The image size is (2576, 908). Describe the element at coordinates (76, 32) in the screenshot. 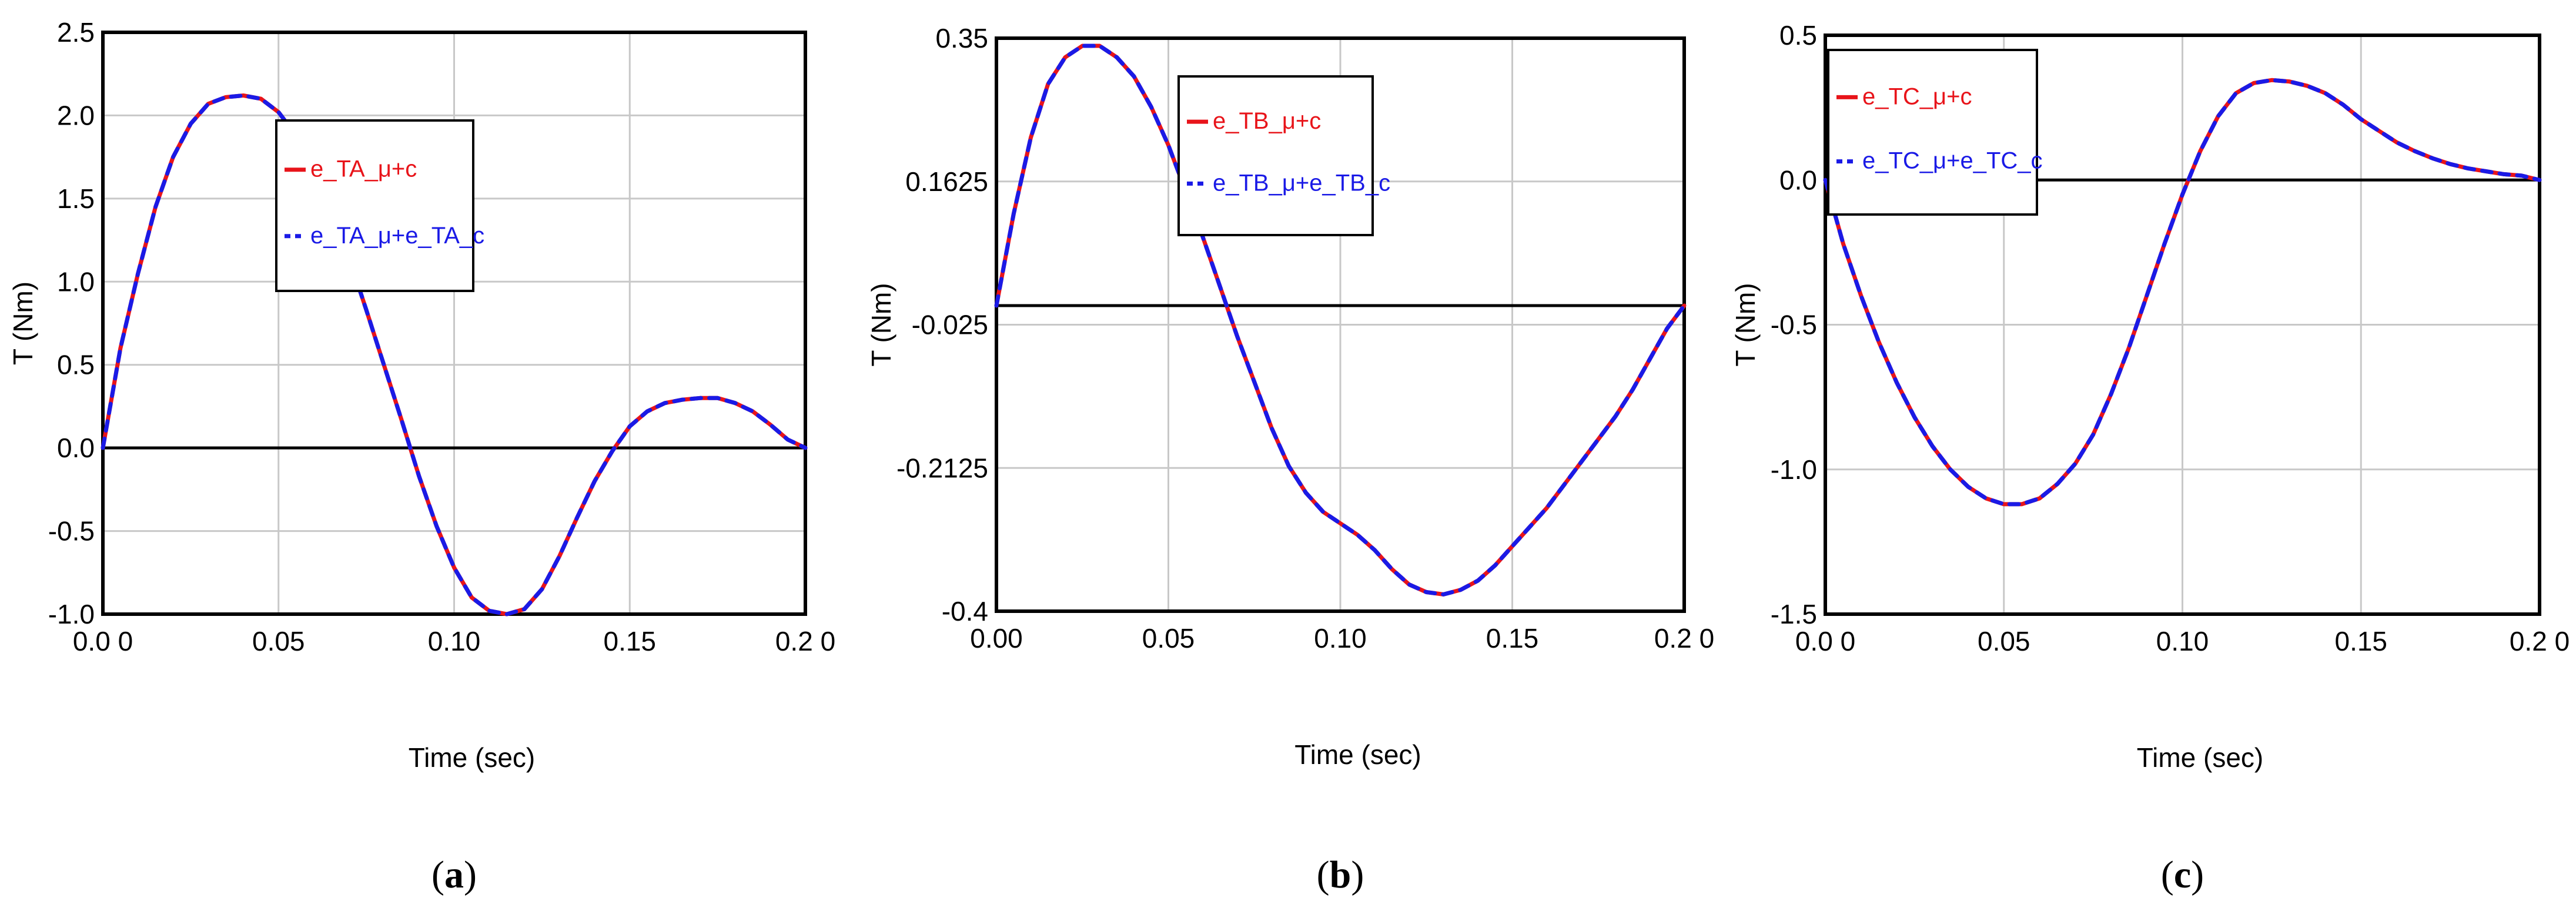

I see `y-tick-label: 2.5` at that location.